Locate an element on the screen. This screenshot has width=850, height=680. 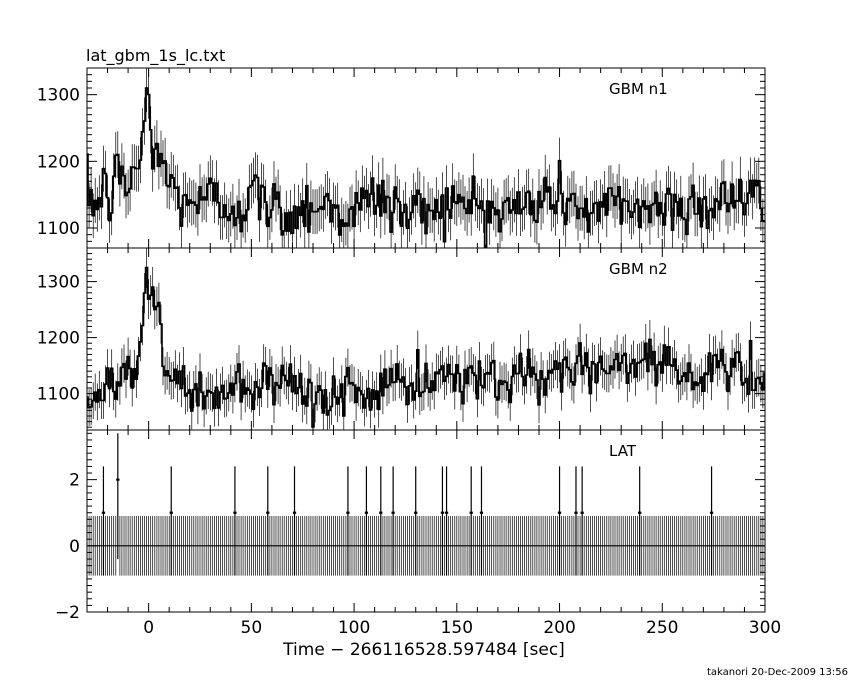
figure-title: lat_gbm_1s_lc.txt is located at coordinates (155, 56).